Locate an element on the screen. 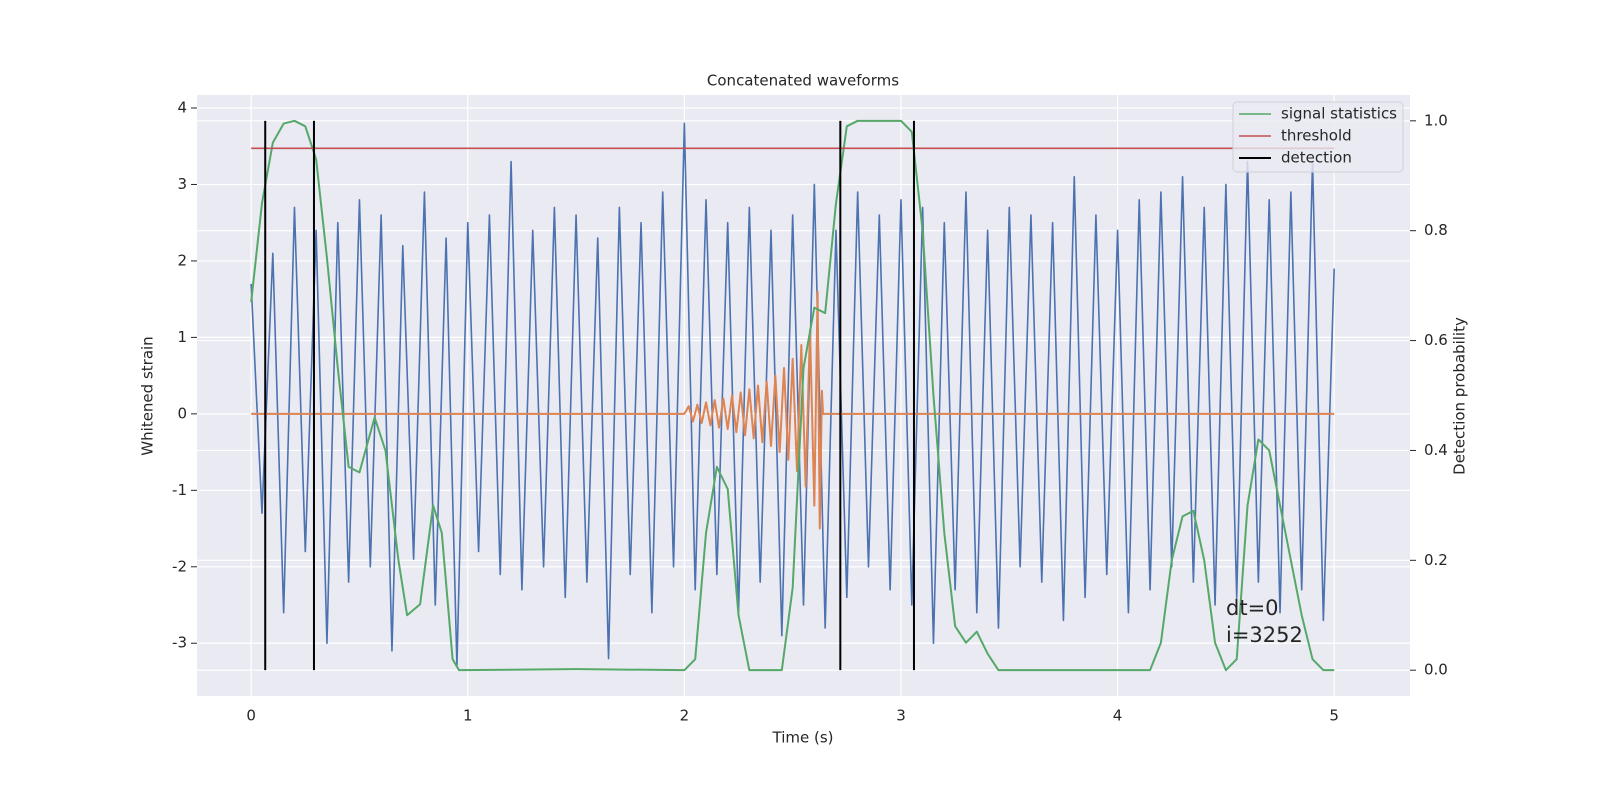  y2-tick-label: 1.0 is located at coordinates (1436, 120).